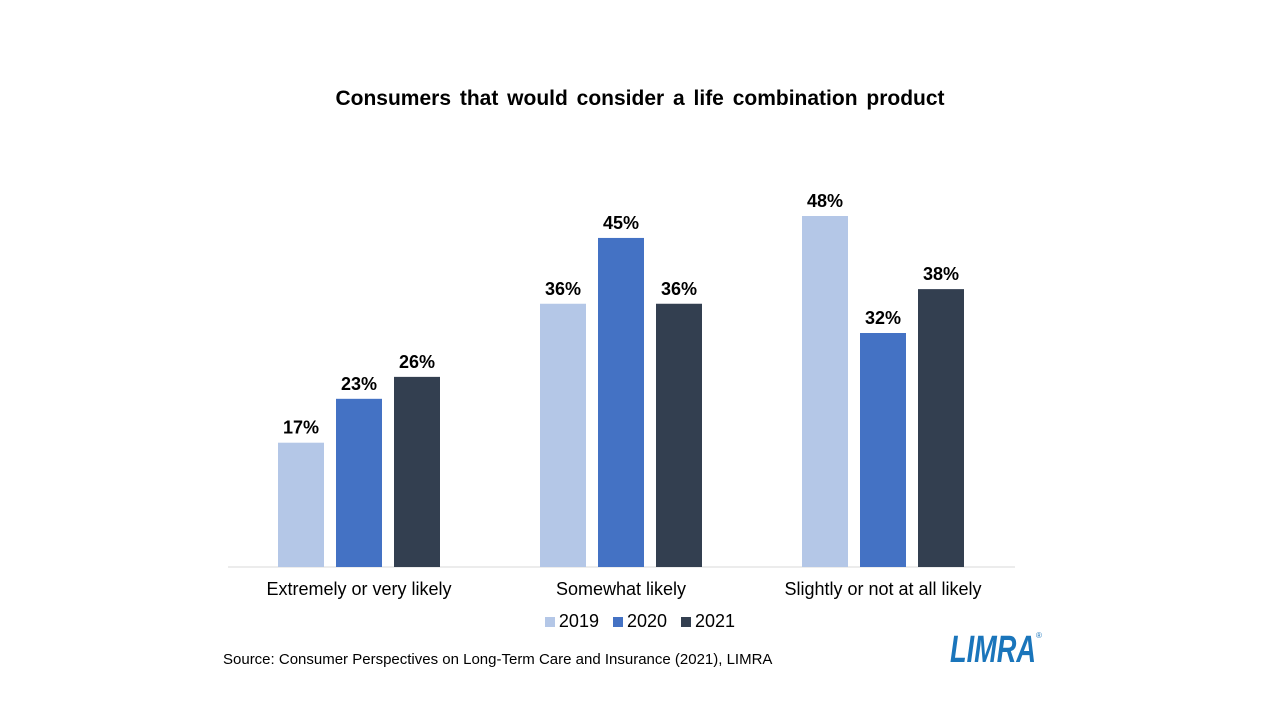 Image resolution: width=1280 pixels, height=720 pixels. I want to click on legend-item-2020: 2020, so click(640, 621).